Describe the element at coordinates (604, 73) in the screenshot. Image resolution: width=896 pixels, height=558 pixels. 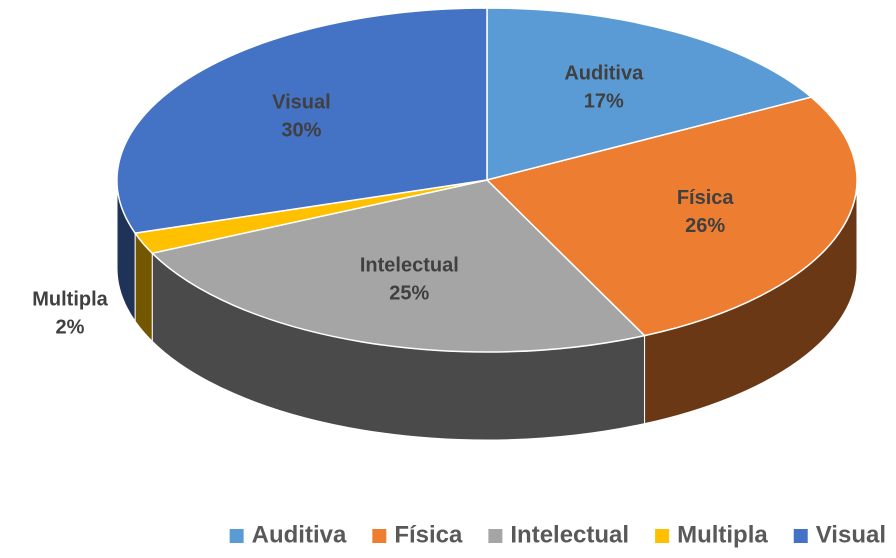
I see `data-label-category: Auditiva` at that location.